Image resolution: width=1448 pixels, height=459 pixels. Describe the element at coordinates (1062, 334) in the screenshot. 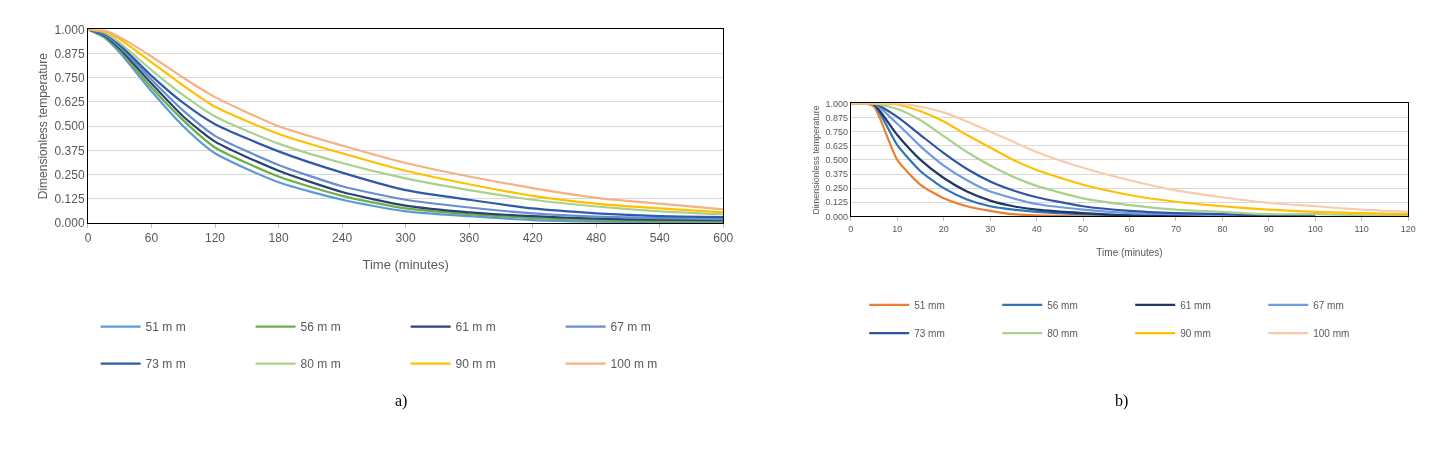

I see `legend-label: 80 mm` at that location.